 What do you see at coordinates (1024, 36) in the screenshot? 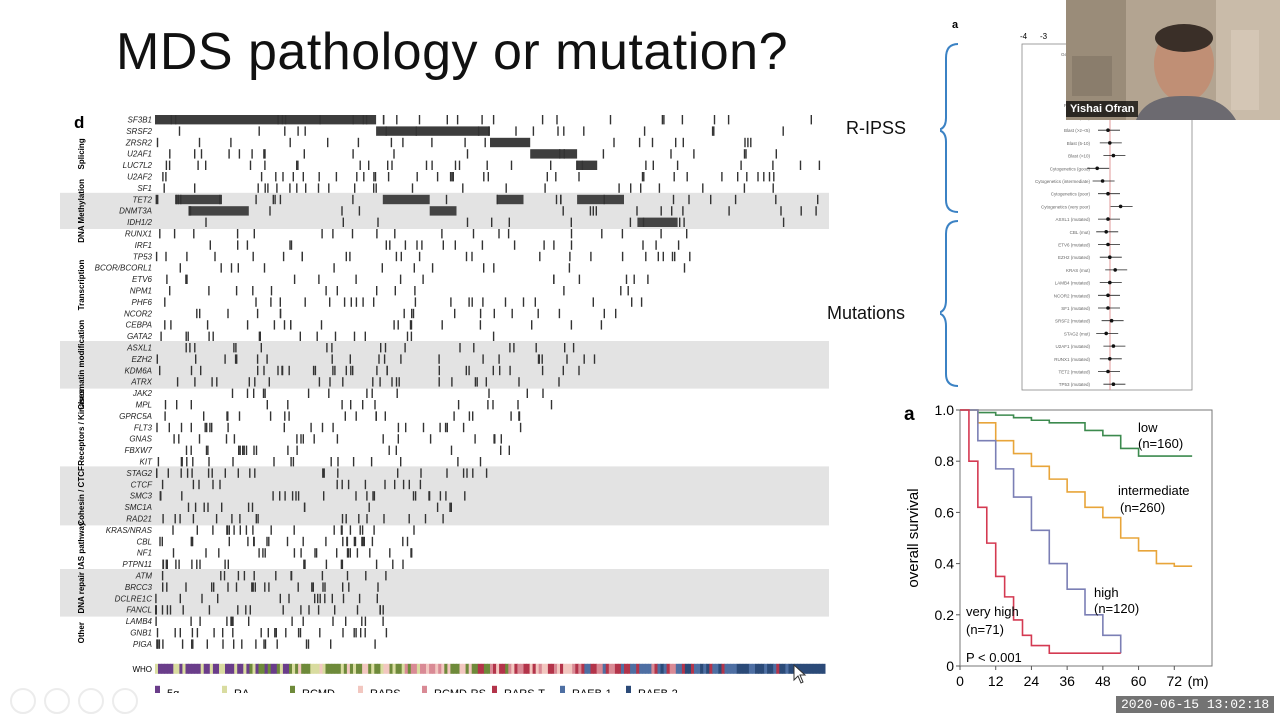
I see `forest-tick-label: -4` at bounding box center [1024, 36].